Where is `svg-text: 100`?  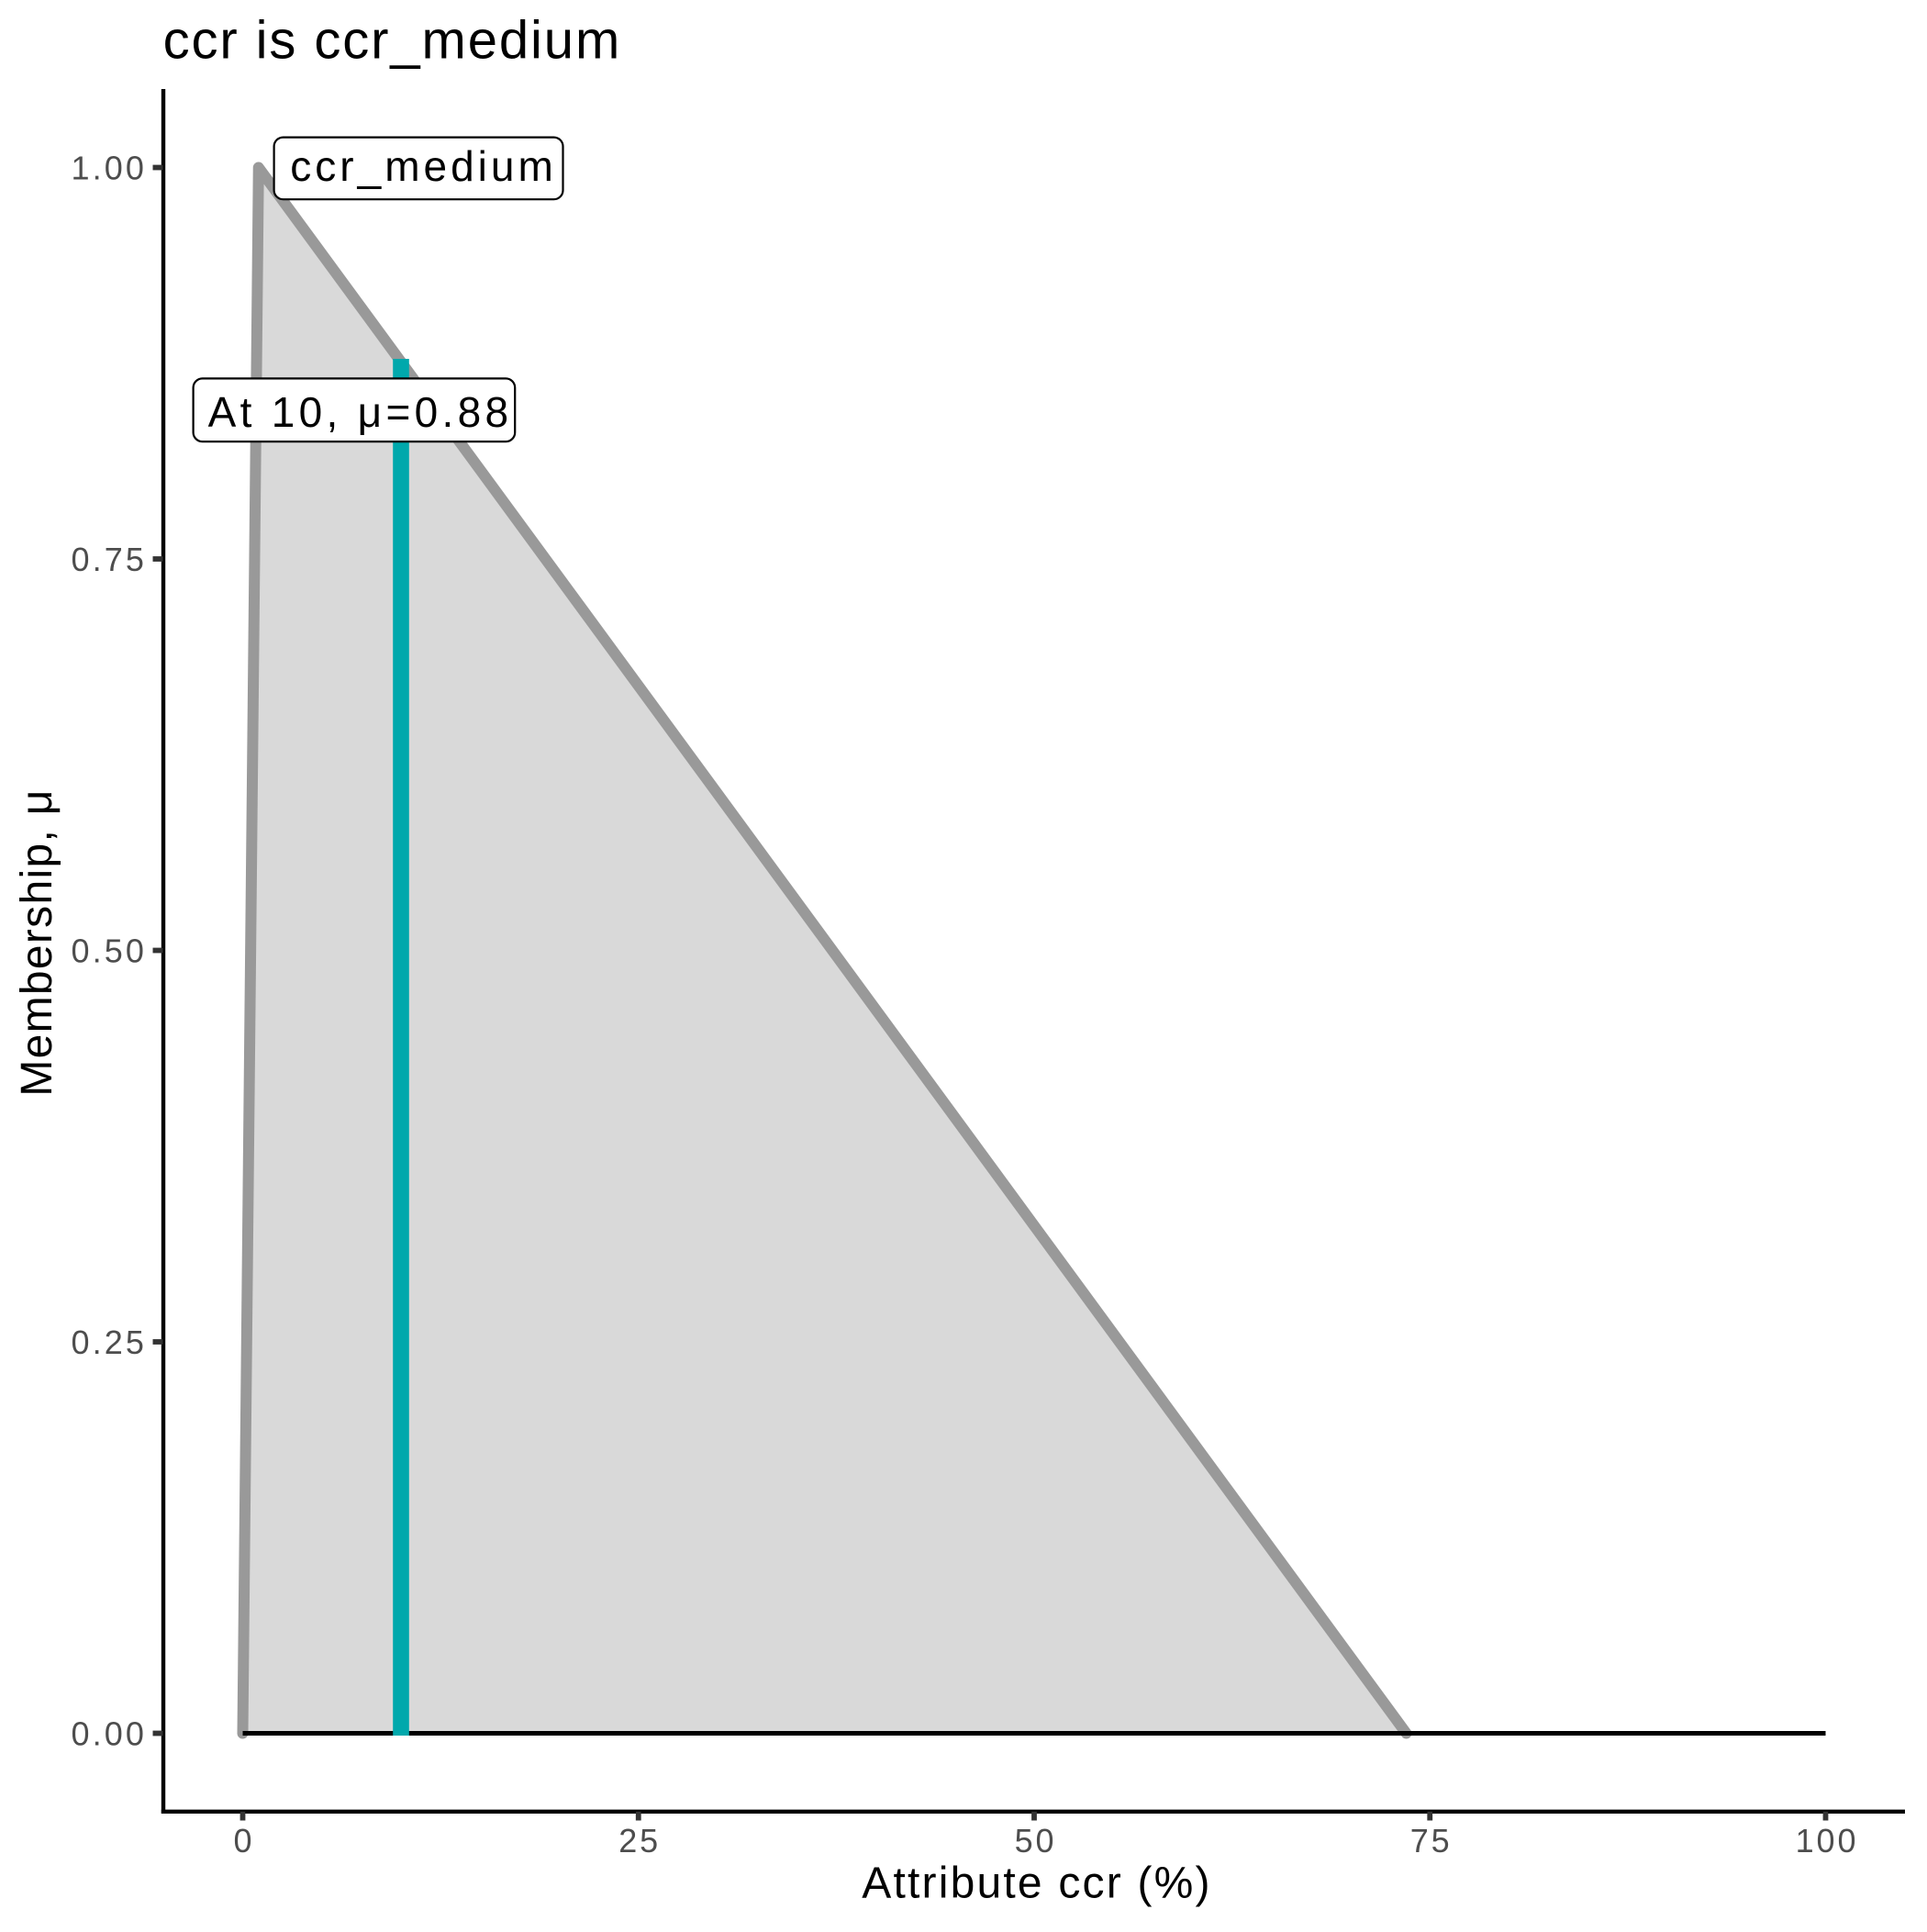 svg-text: 100 is located at coordinates (1827, 1840).